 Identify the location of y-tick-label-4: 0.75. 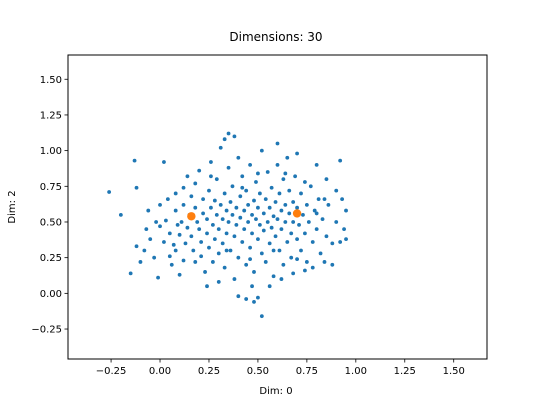
(51, 187).